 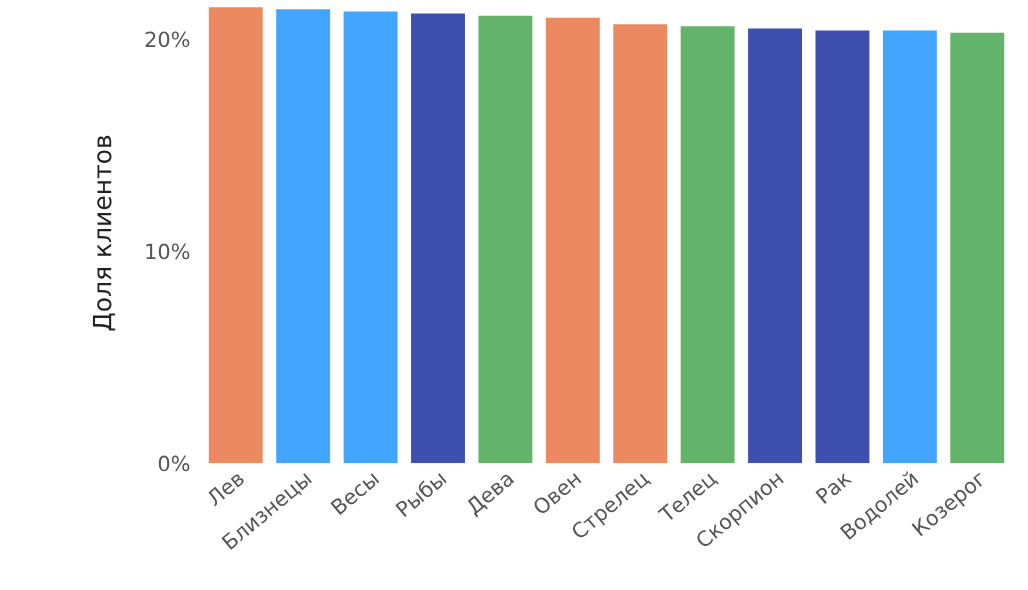 What do you see at coordinates (104, 233) in the screenshot?
I see `y-axis-title: Доля клиентов` at bounding box center [104, 233].